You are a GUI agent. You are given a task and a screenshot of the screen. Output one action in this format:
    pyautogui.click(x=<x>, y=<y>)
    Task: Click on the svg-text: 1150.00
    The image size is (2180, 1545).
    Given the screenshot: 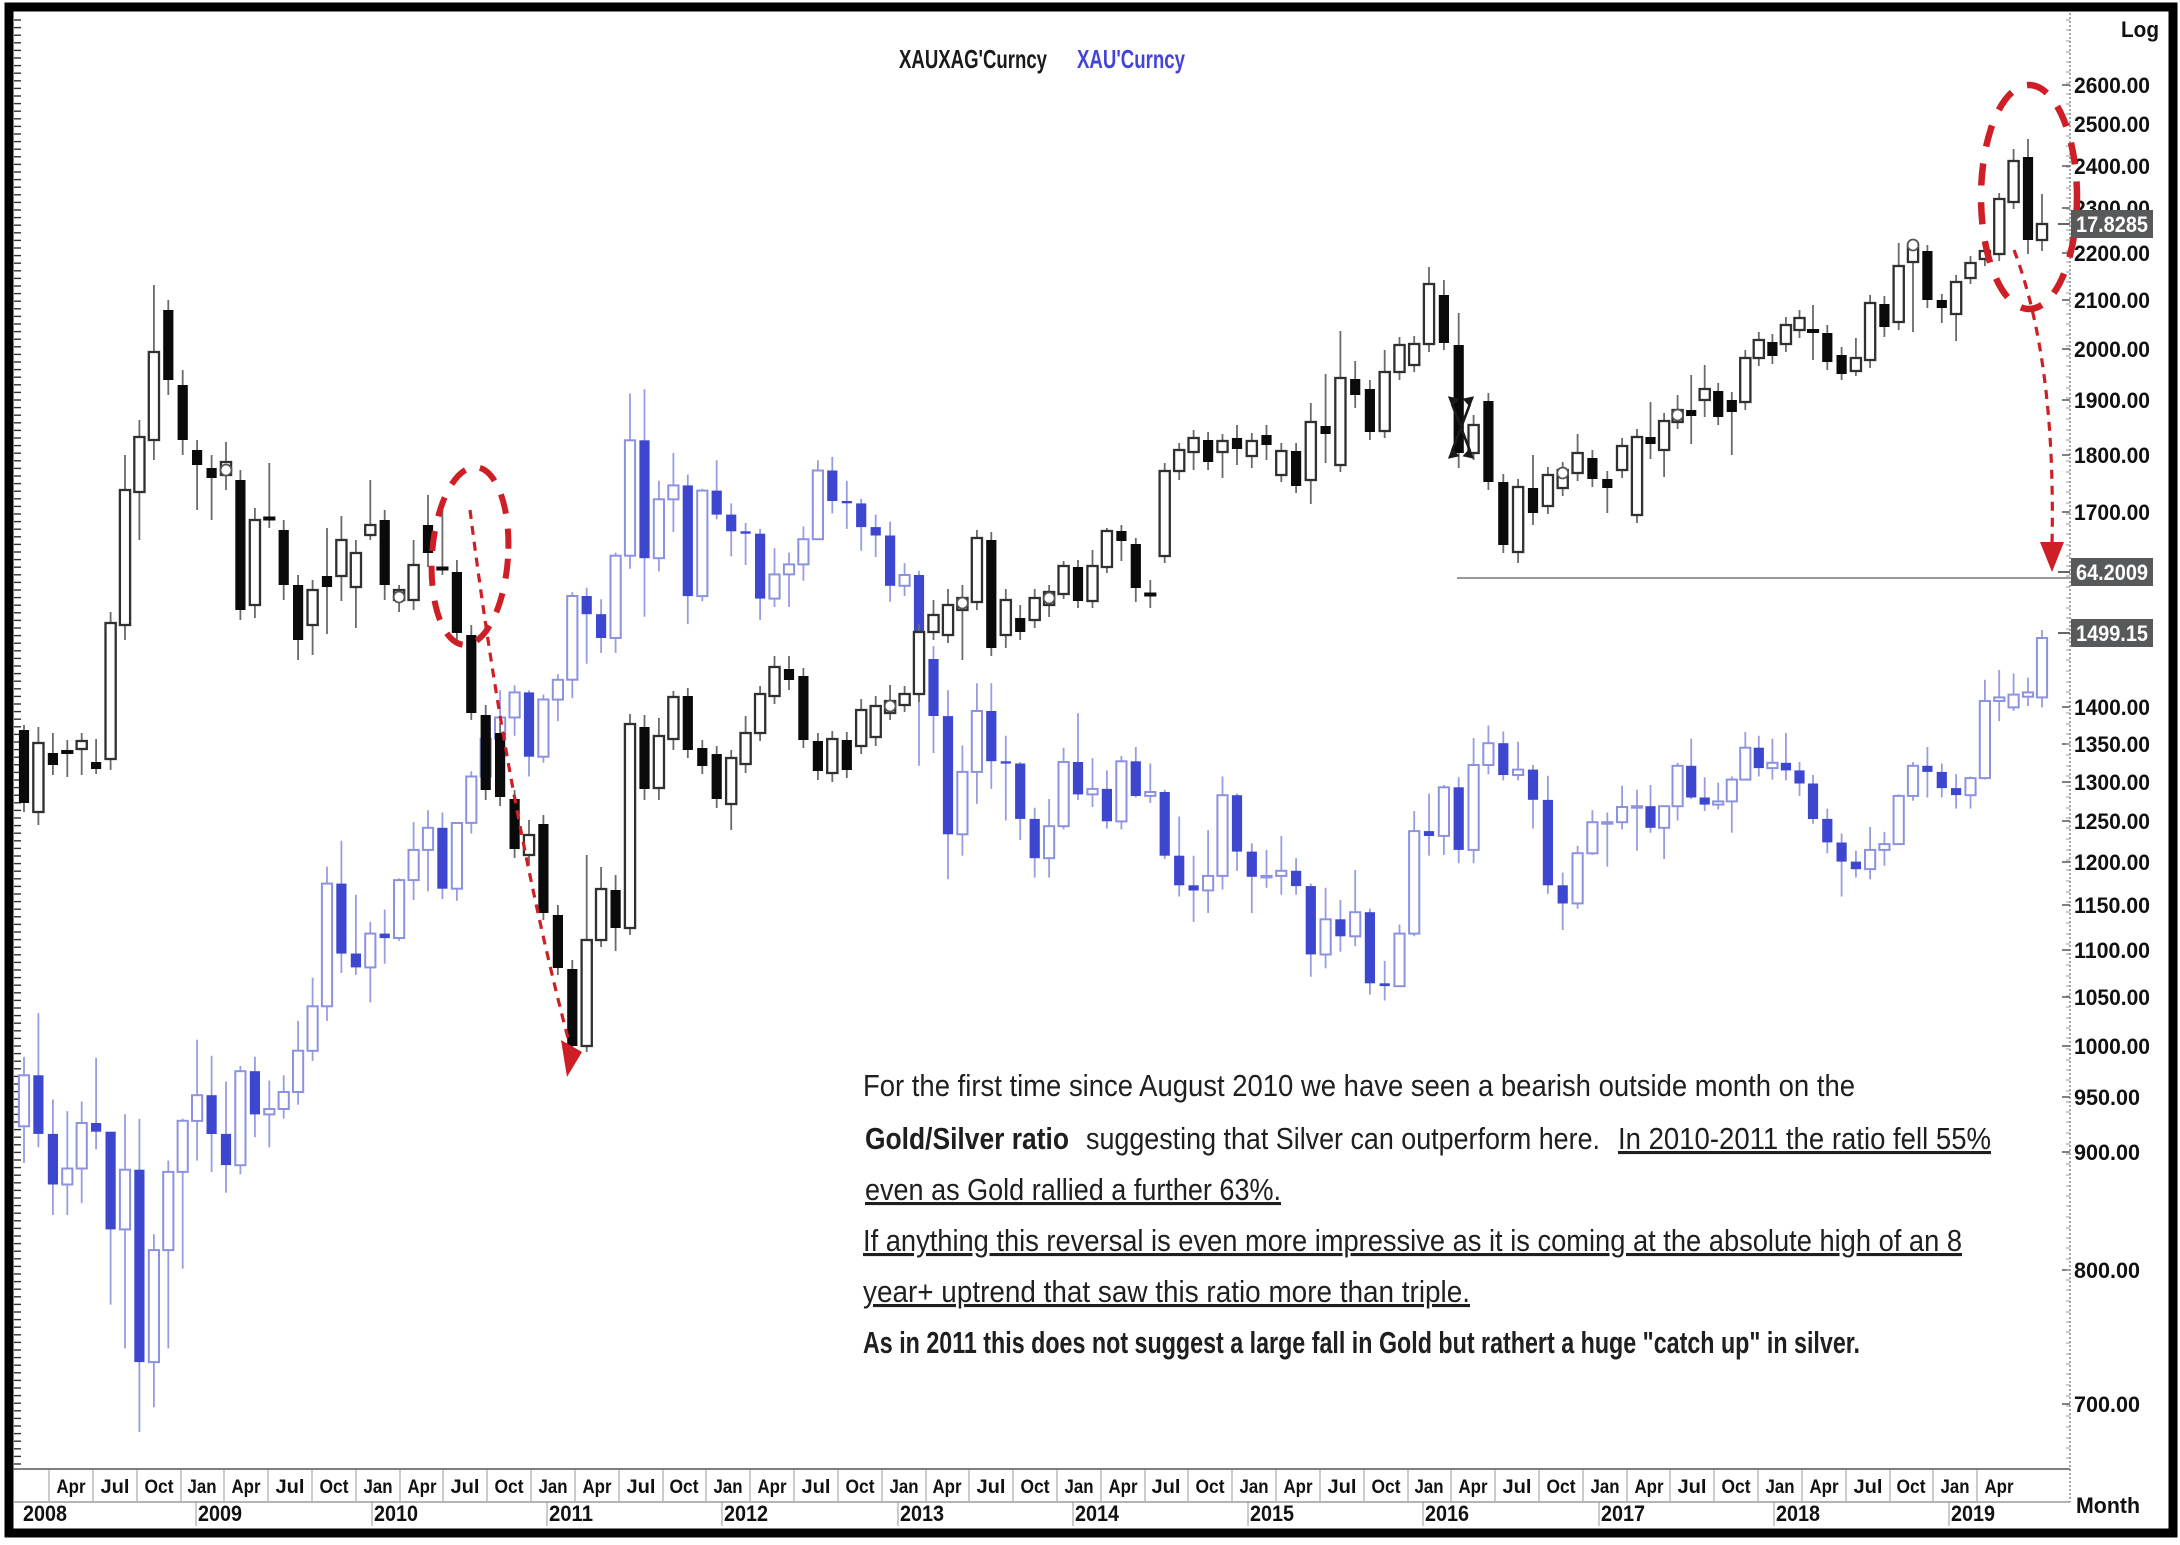 What is the action you would take?
    pyautogui.click(x=2112, y=905)
    